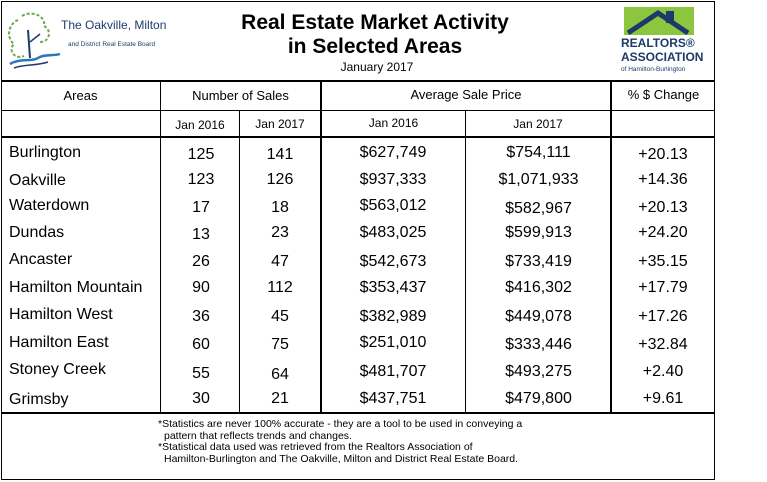 The width and height of the screenshot is (767, 482). Describe the element at coordinates (662, 57) in the screenshot. I see `realtors-assoc: ASSOCIATION` at that location.